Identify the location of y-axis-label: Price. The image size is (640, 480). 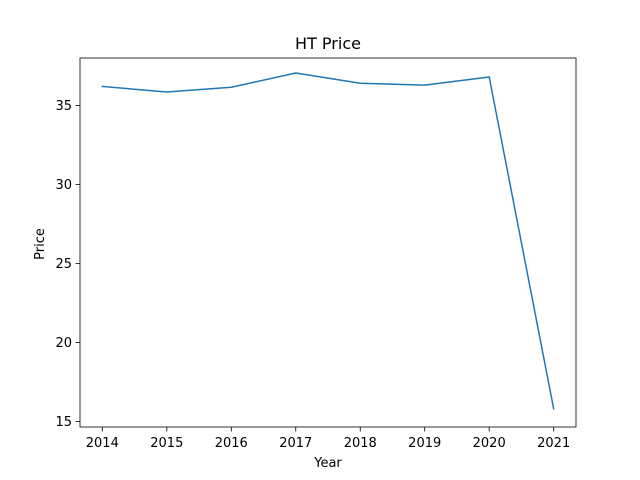
(40, 244).